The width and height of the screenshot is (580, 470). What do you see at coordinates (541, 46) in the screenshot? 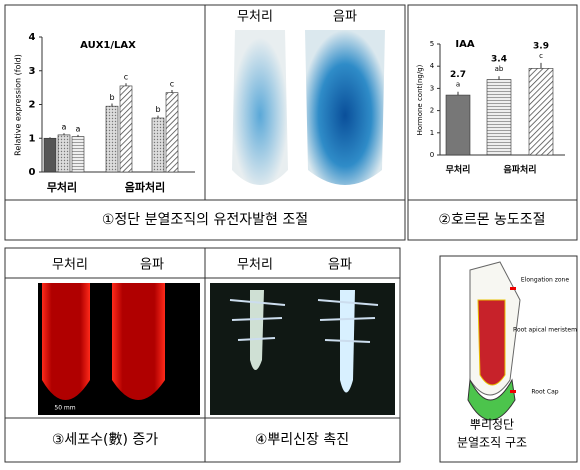
I see `value-label: 3.9` at bounding box center [541, 46].